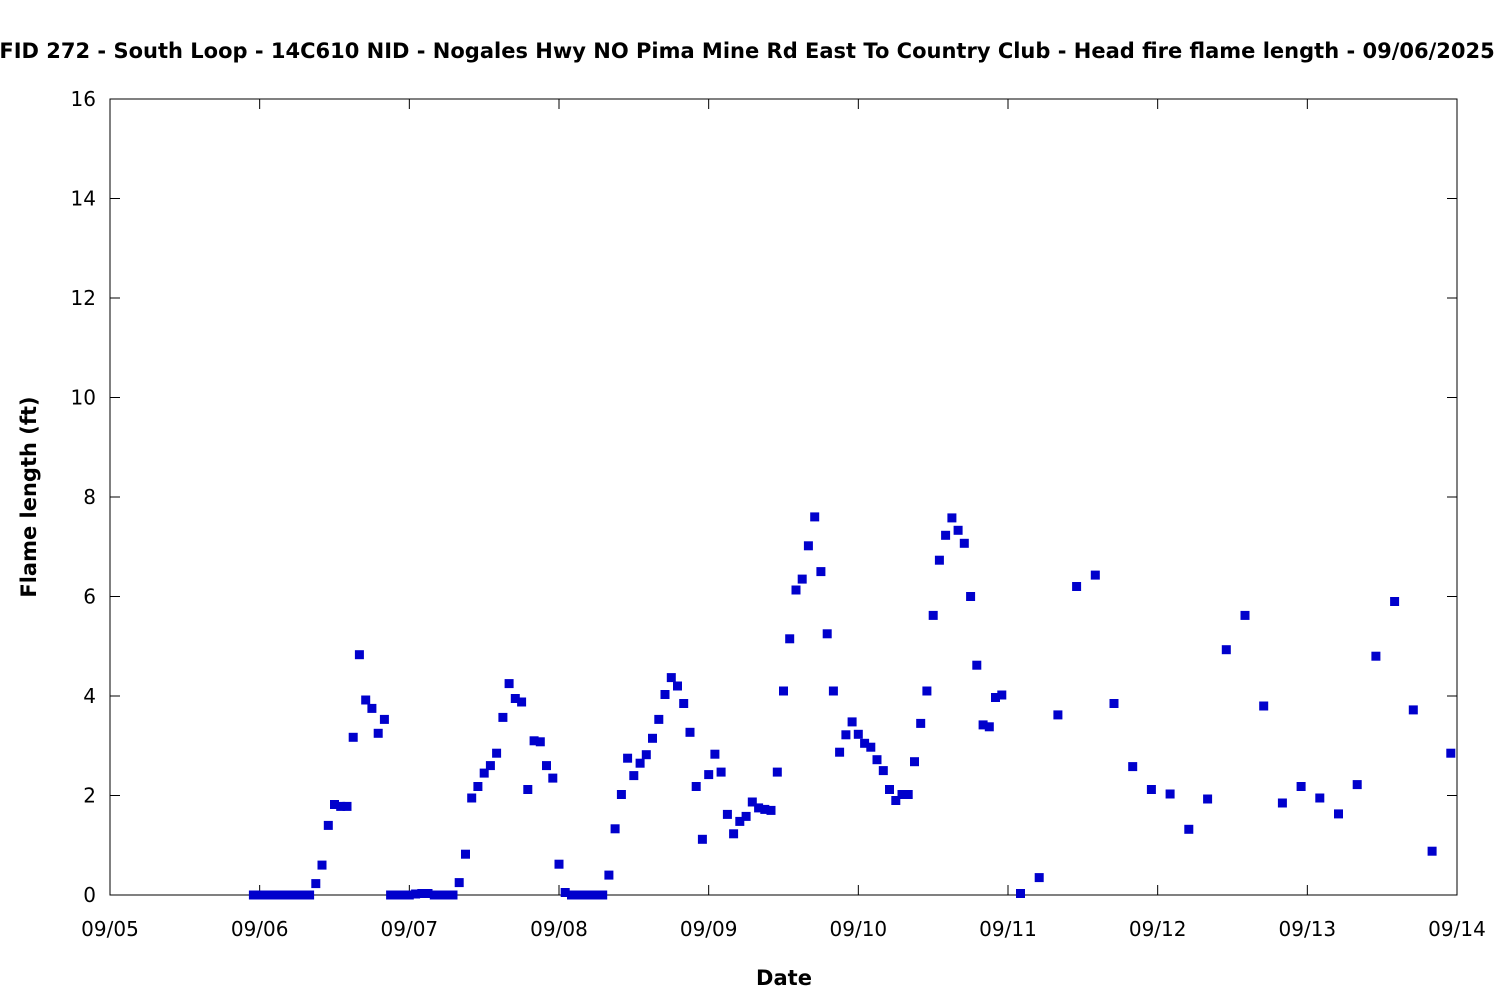  I want to click on x-tick-label: 09/11, so click(1008, 929).